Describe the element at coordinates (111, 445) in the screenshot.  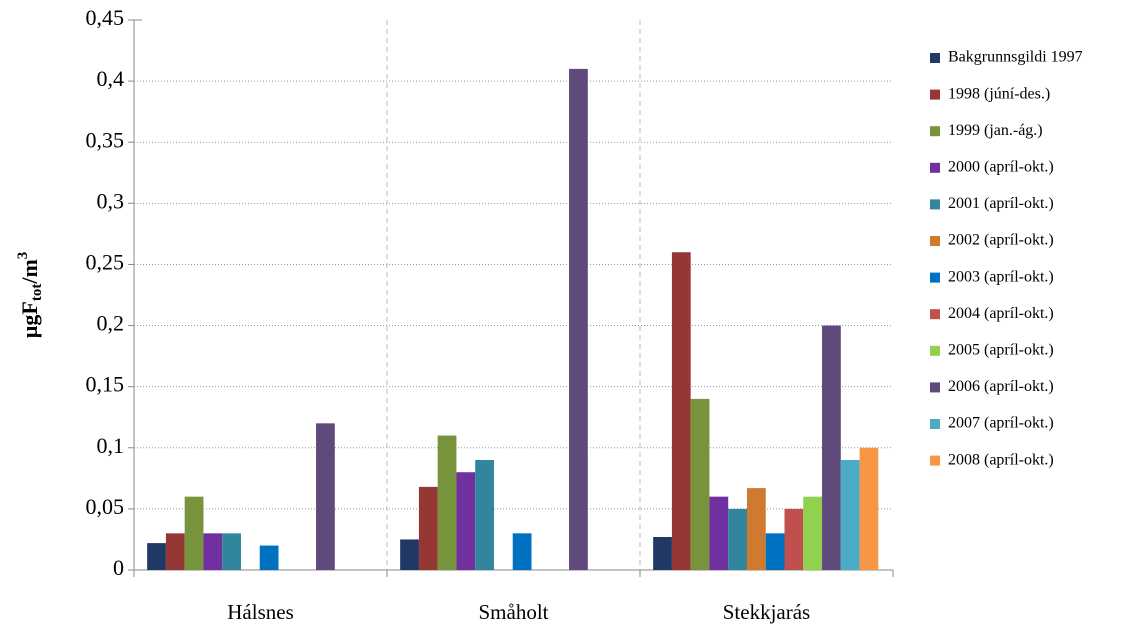
I see `y-tick-label: 0,1` at that location.